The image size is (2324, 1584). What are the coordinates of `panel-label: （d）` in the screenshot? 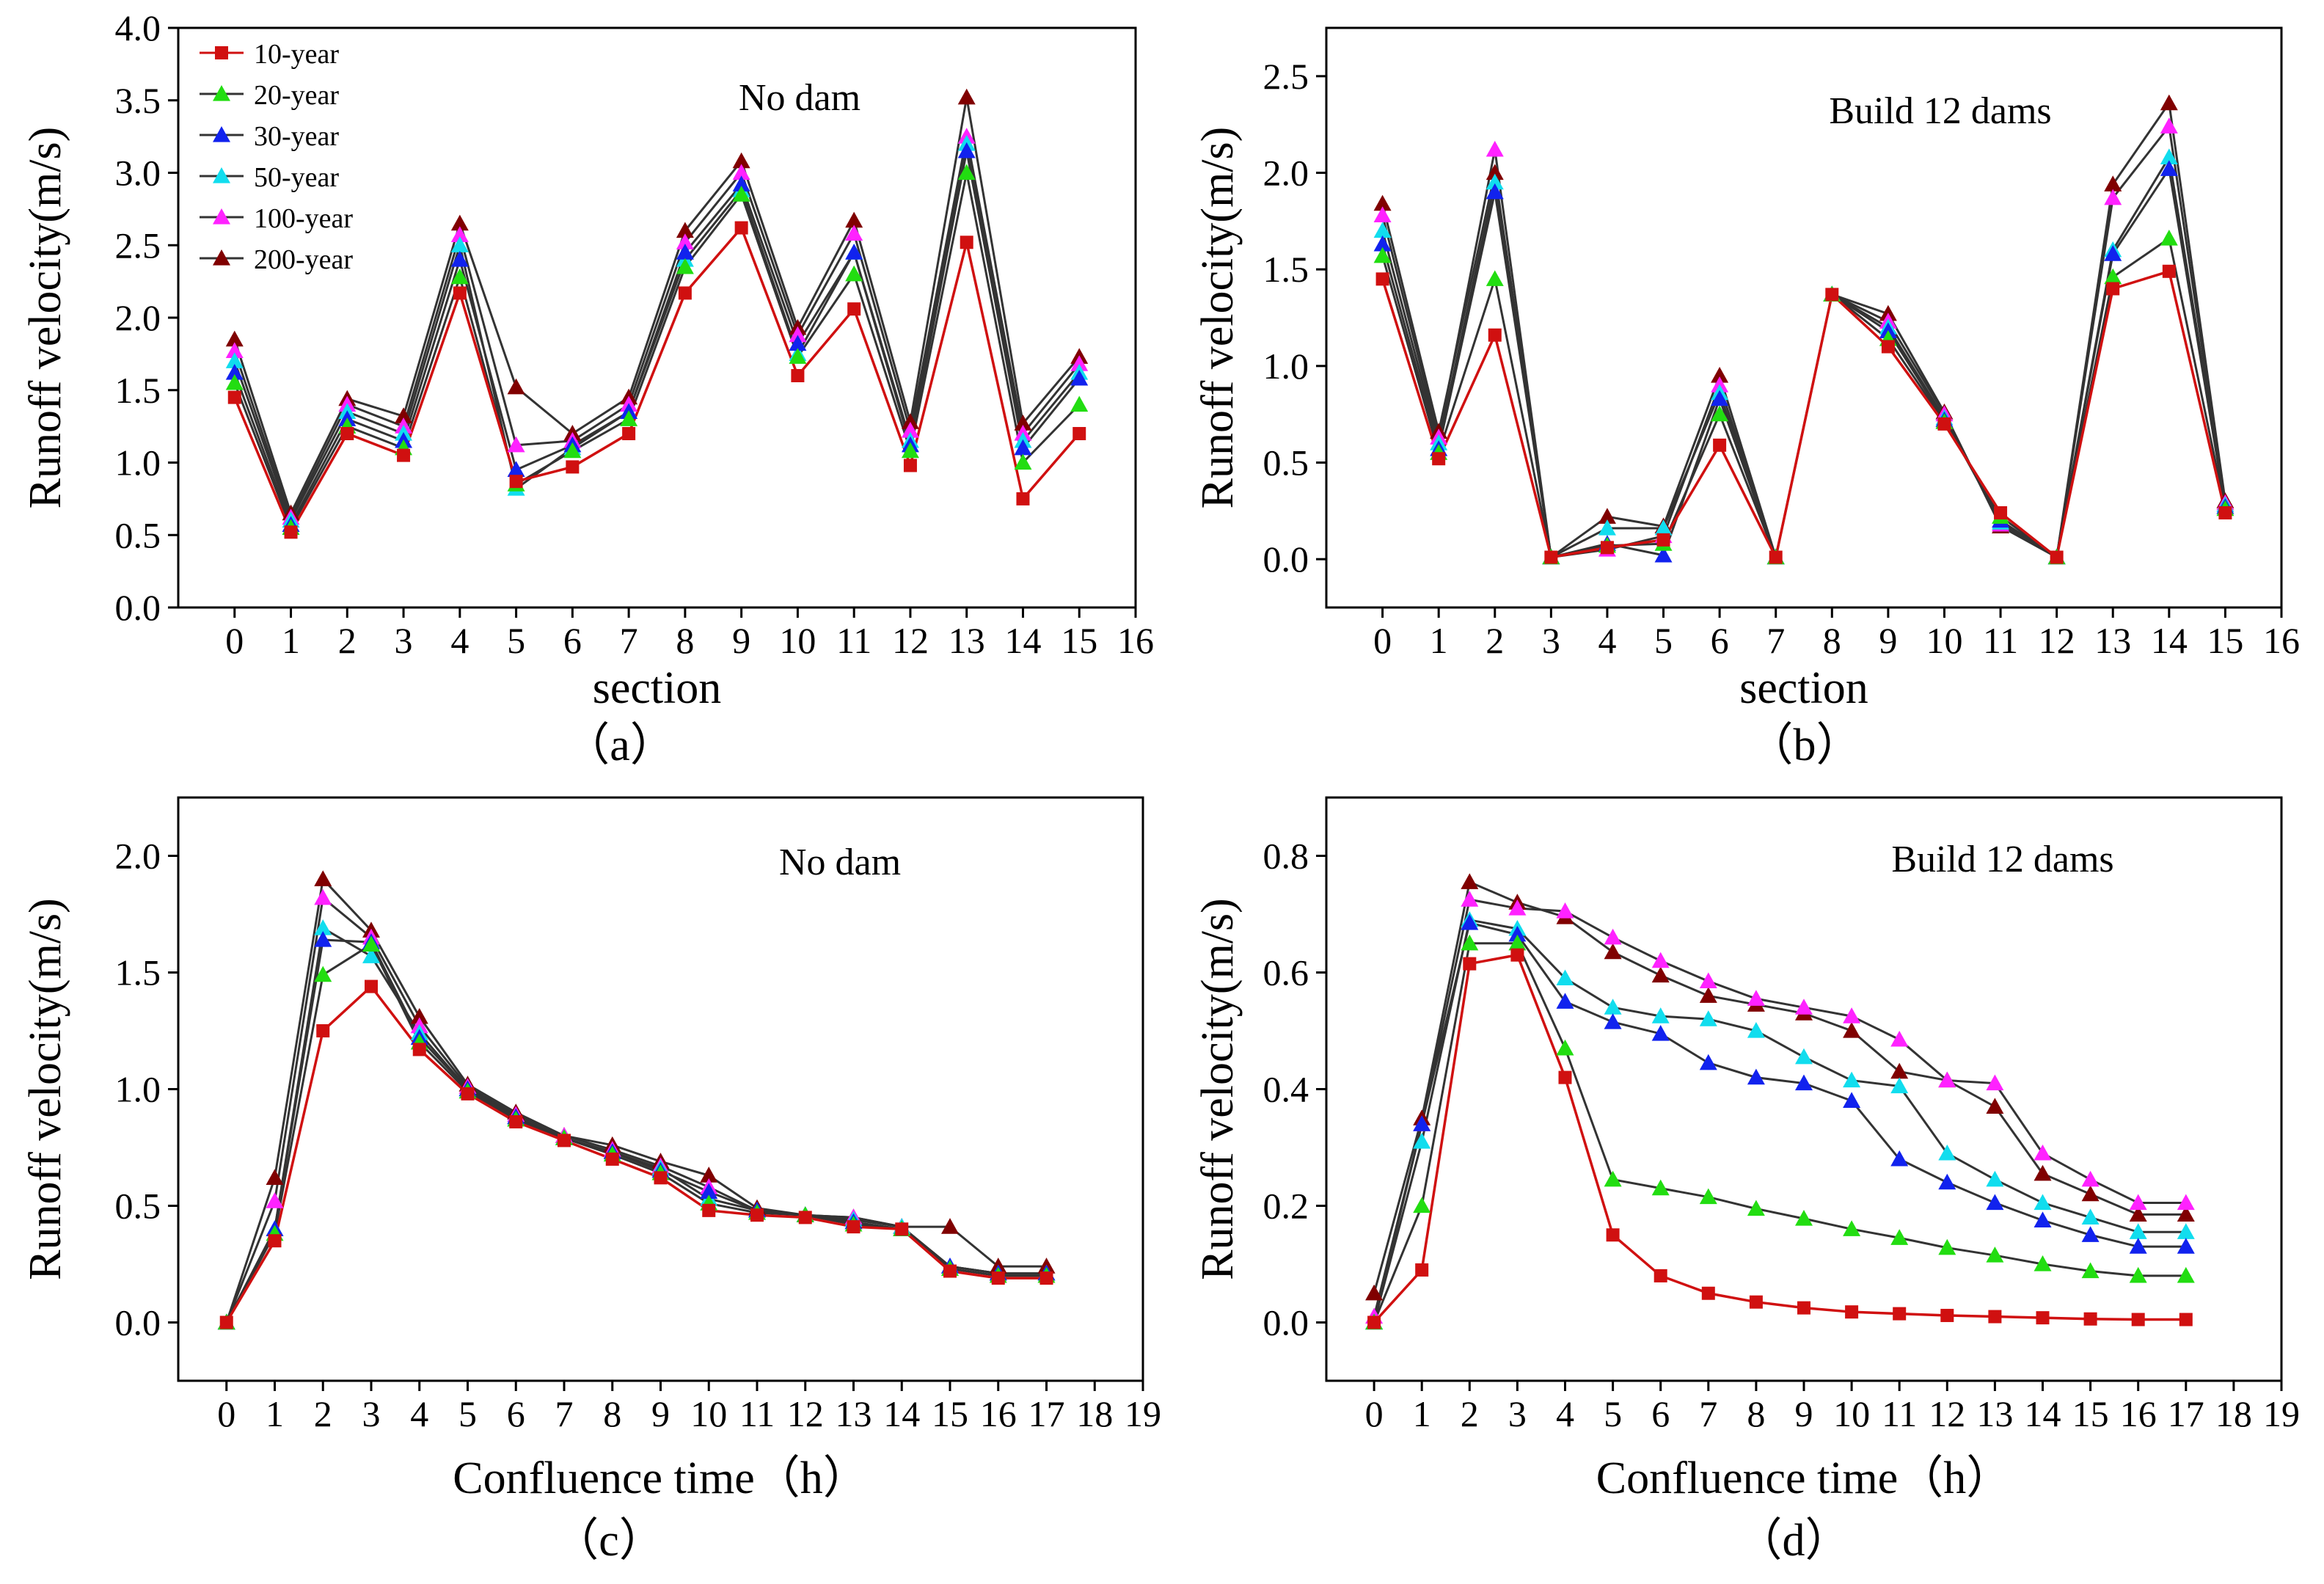 It's located at (1793, 1541).